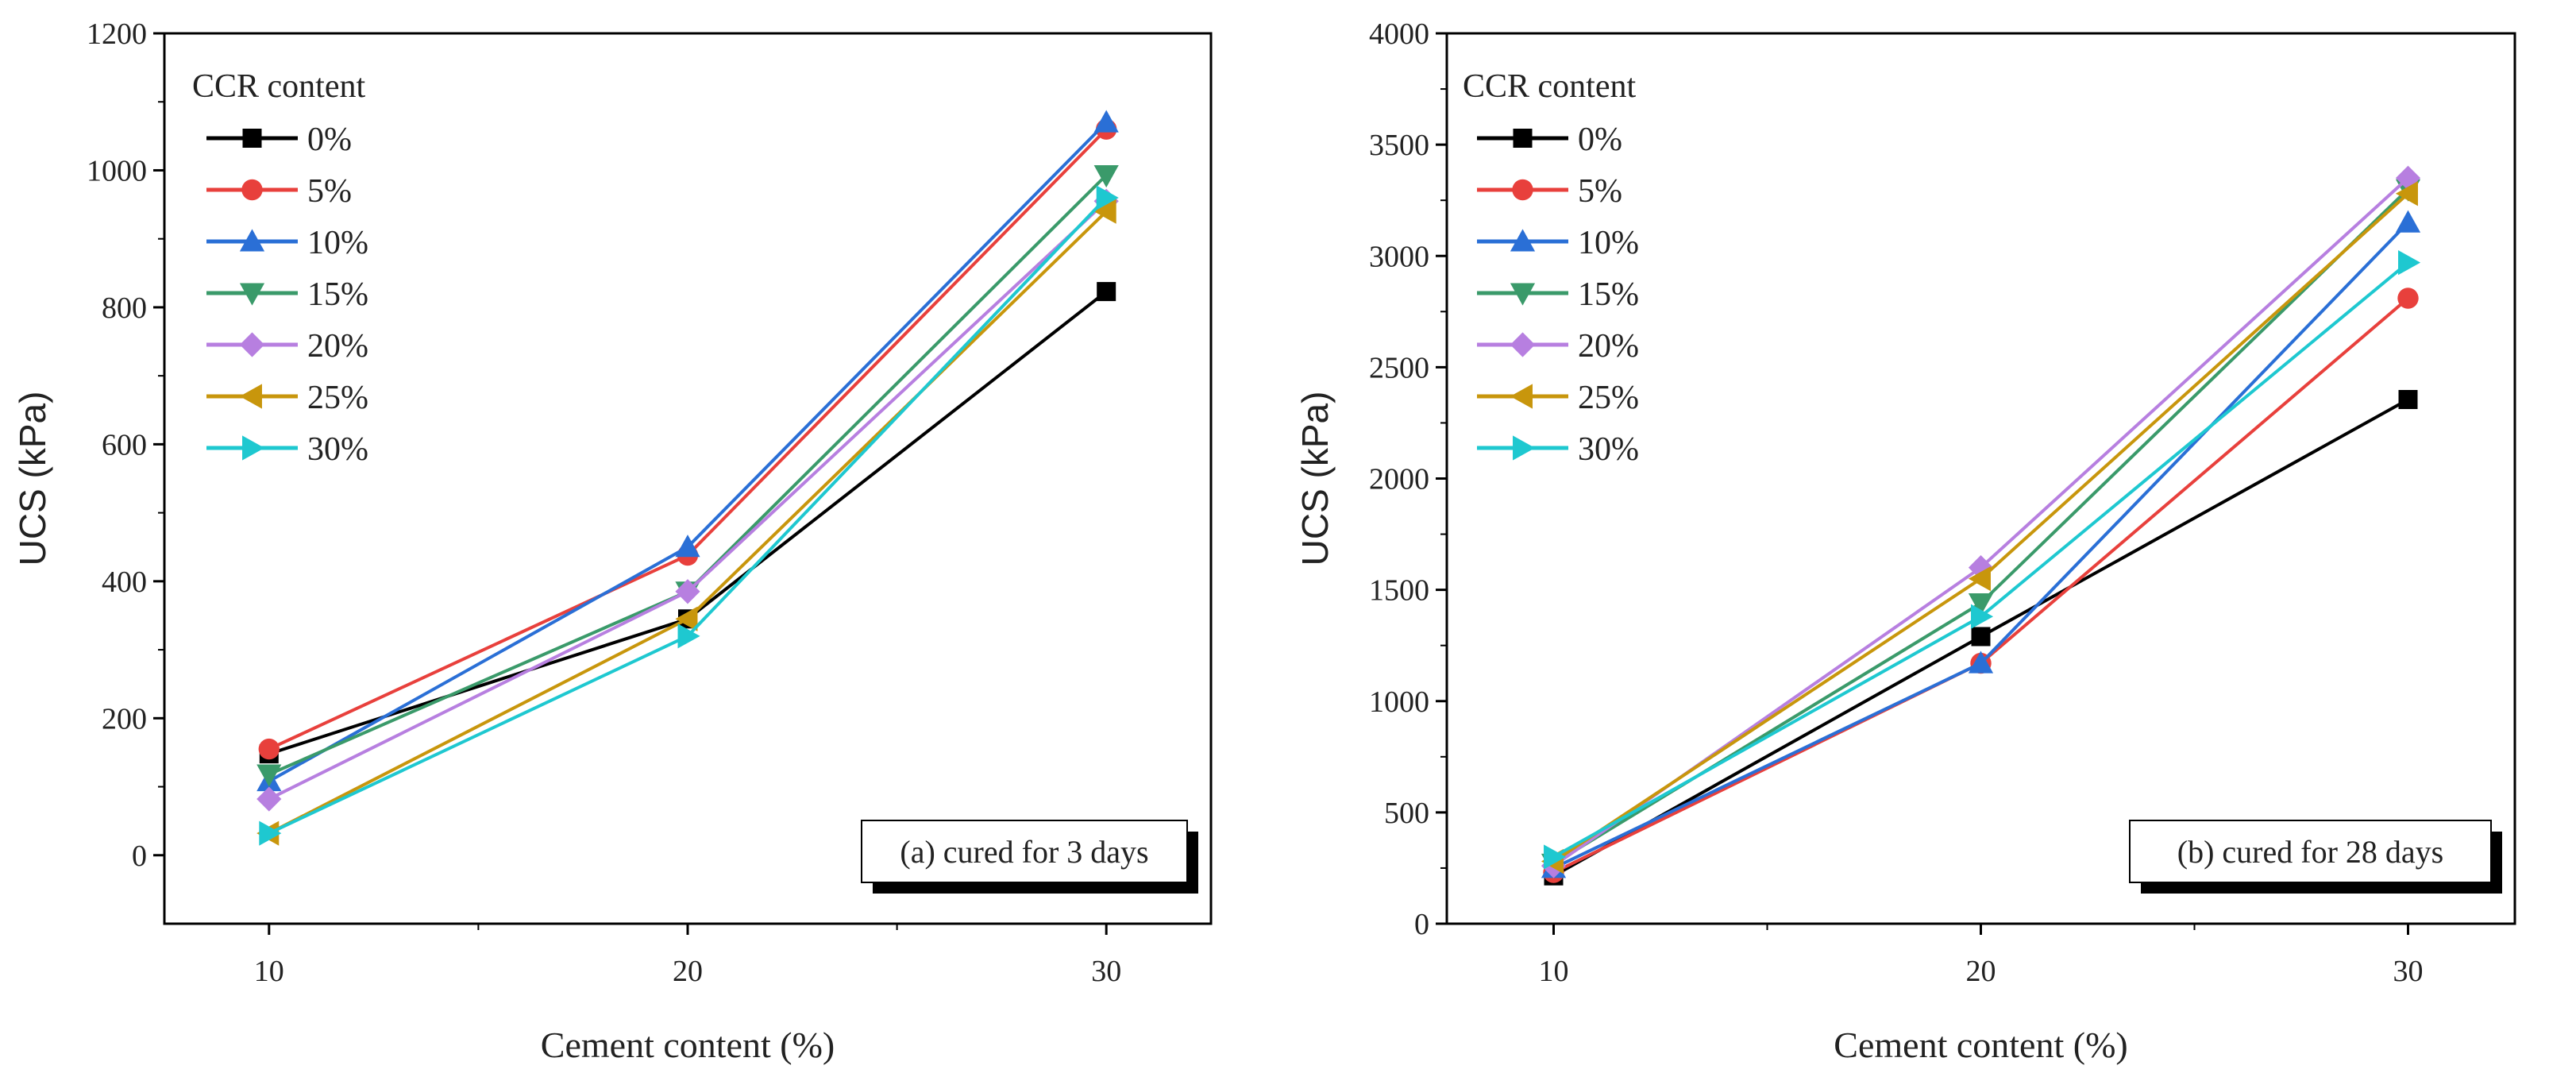 This screenshot has height=1077, width=2576. Describe the element at coordinates (1399, 479) in the screenshot. I see `y-tick-label: 2000` at that location.